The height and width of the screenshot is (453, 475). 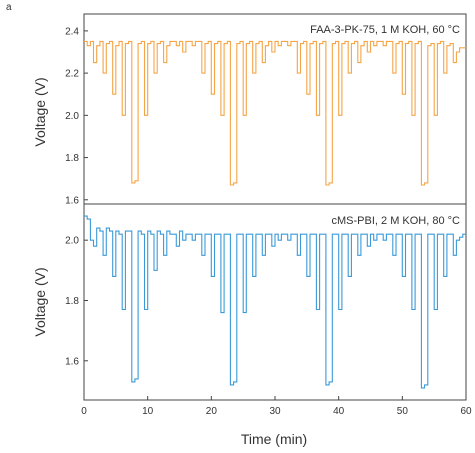 What do you see at coordinates (385, 30) in the screenshot?
I see `top-panel-annotation: FAA-3-PK-75, 1 M KOH, 60 °C` at bounding box center [385, 30].